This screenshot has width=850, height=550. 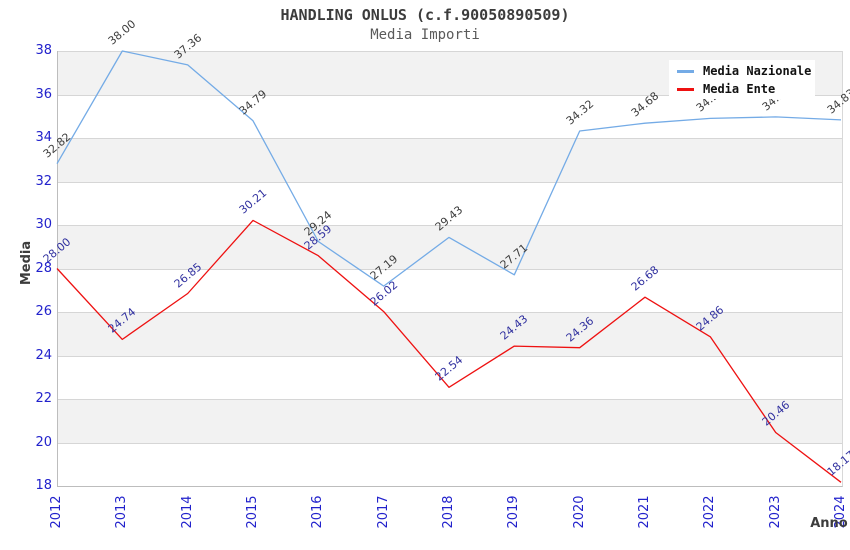 I want to click on x-tick-label: 2018, so click(x=448, y=512).